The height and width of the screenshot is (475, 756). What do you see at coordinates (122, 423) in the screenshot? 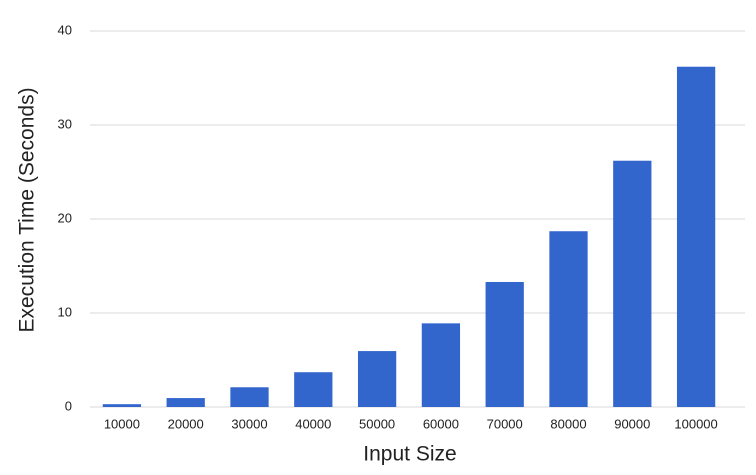
I see `x-tick-label: 10000` at bounding box center [122, 423].